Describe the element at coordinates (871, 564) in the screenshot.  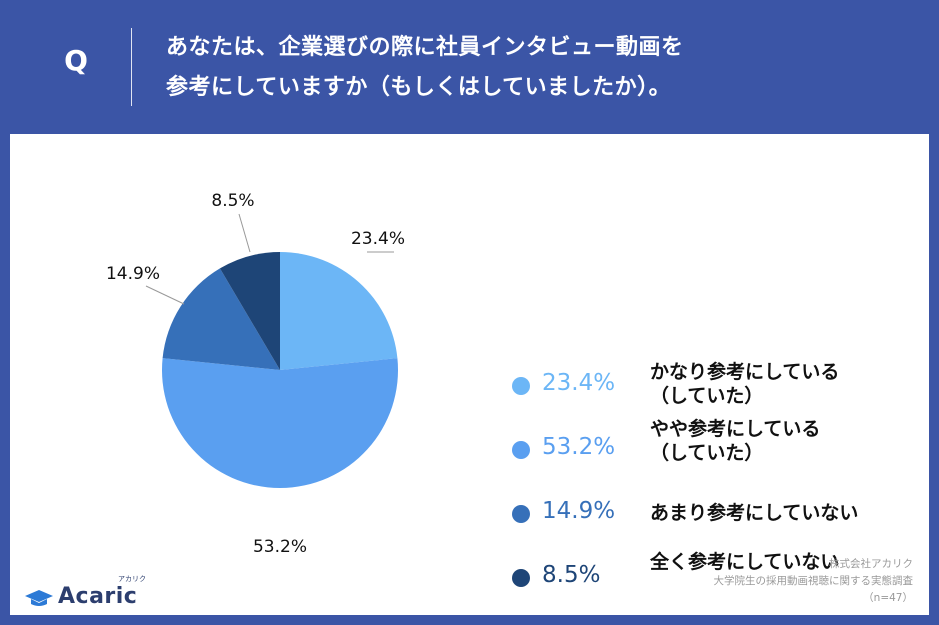
I see `source-company: 株式会社アカリク` at that location.